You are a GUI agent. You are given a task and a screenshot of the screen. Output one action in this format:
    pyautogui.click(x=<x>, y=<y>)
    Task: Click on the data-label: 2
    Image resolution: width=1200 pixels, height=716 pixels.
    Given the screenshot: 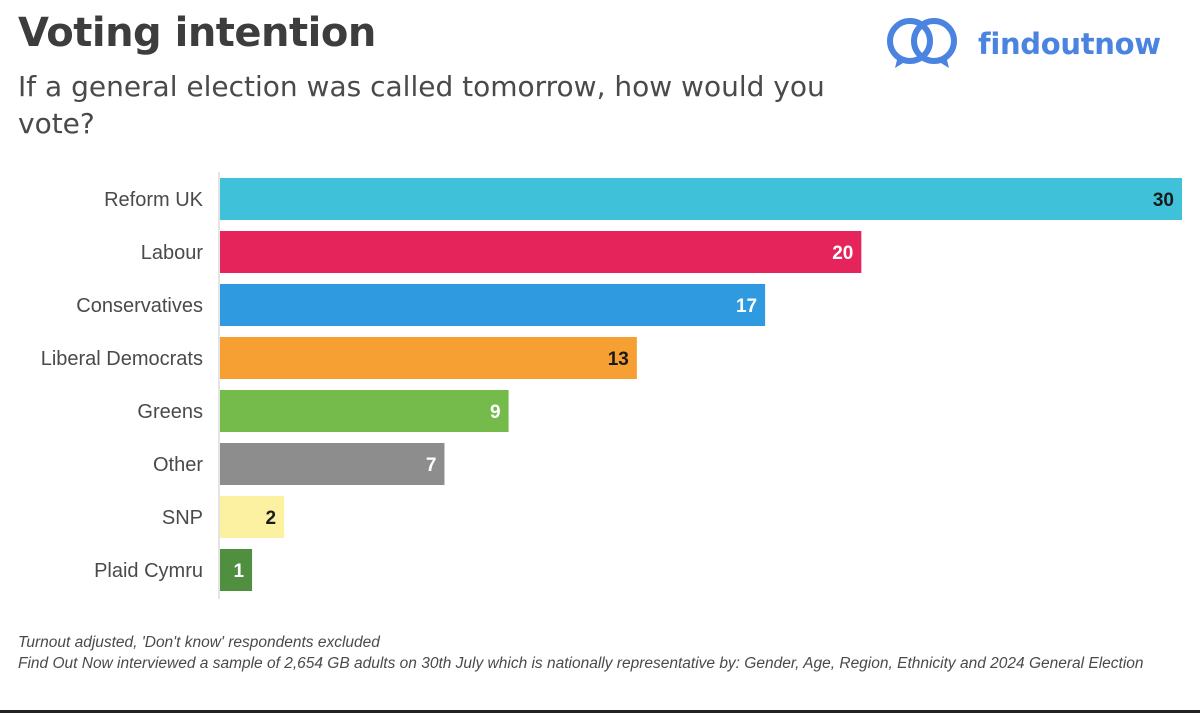 What is the action you would take?
    pyautogui.click(x=271, y=518)
    